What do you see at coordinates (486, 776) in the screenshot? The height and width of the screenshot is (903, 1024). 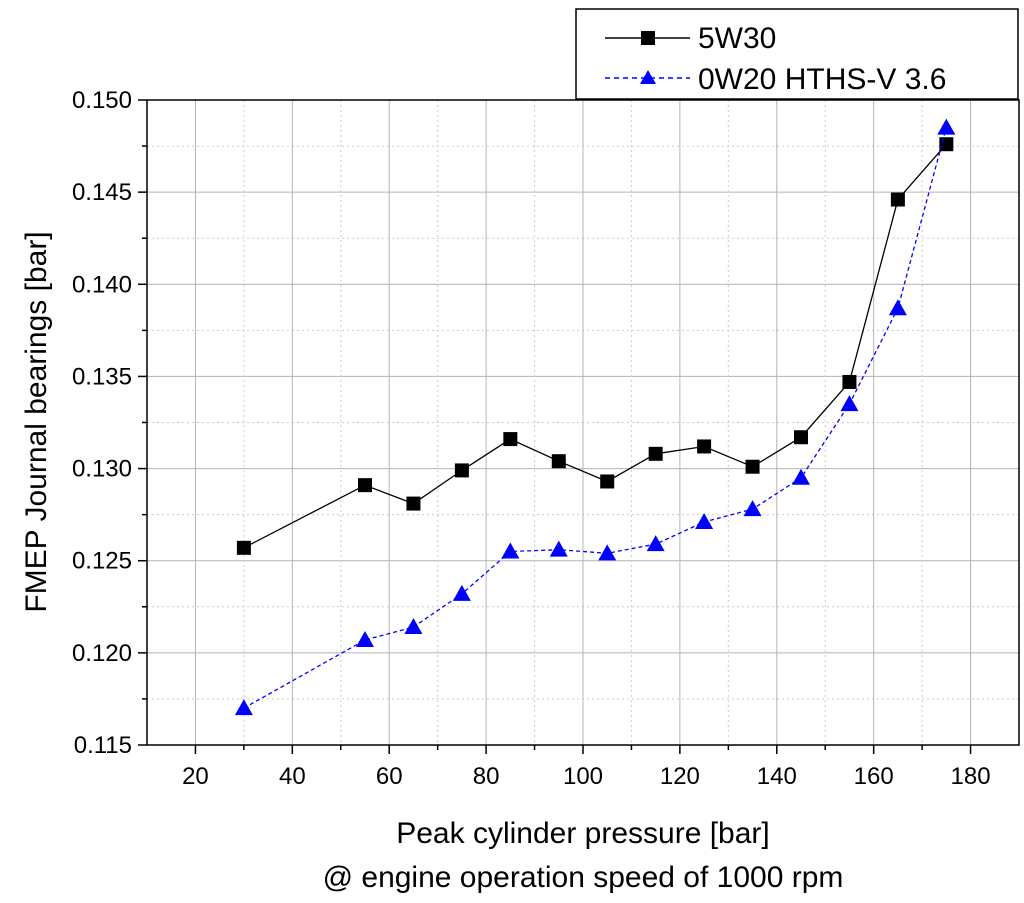 I see `x-tick-label: 80` at bounding box center [486, 776].